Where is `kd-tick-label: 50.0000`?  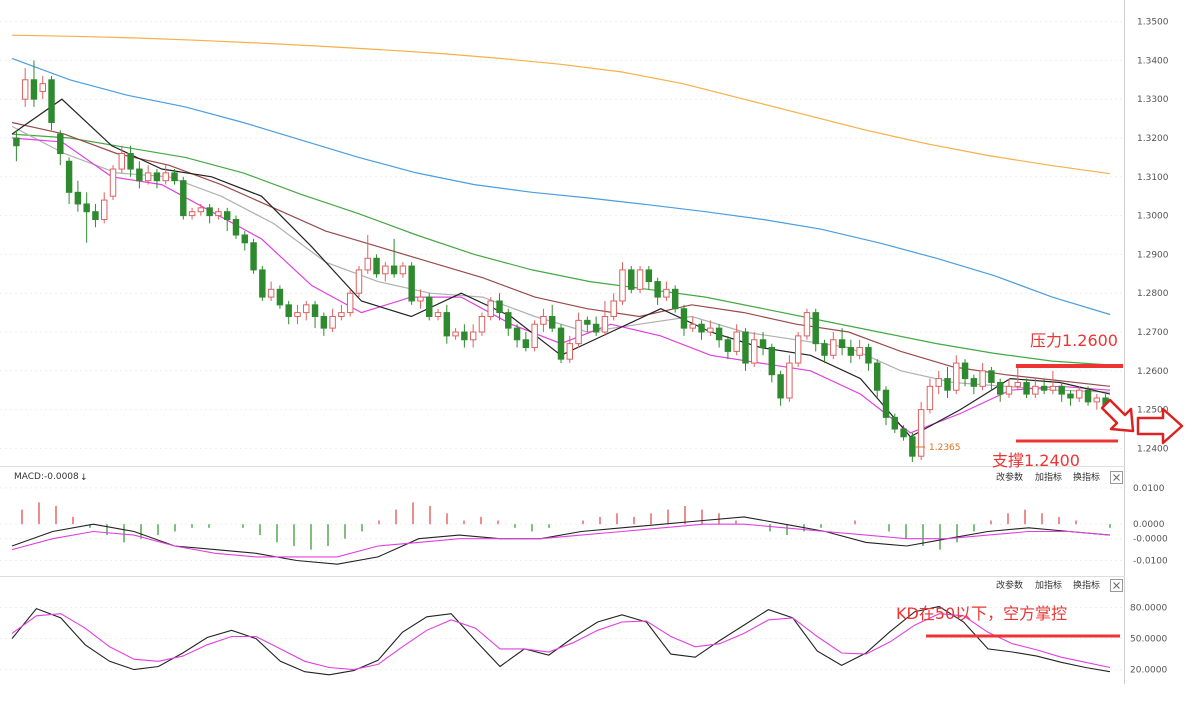 kd-tick-label: 50.0000 is located at coordinates (1148, 640).